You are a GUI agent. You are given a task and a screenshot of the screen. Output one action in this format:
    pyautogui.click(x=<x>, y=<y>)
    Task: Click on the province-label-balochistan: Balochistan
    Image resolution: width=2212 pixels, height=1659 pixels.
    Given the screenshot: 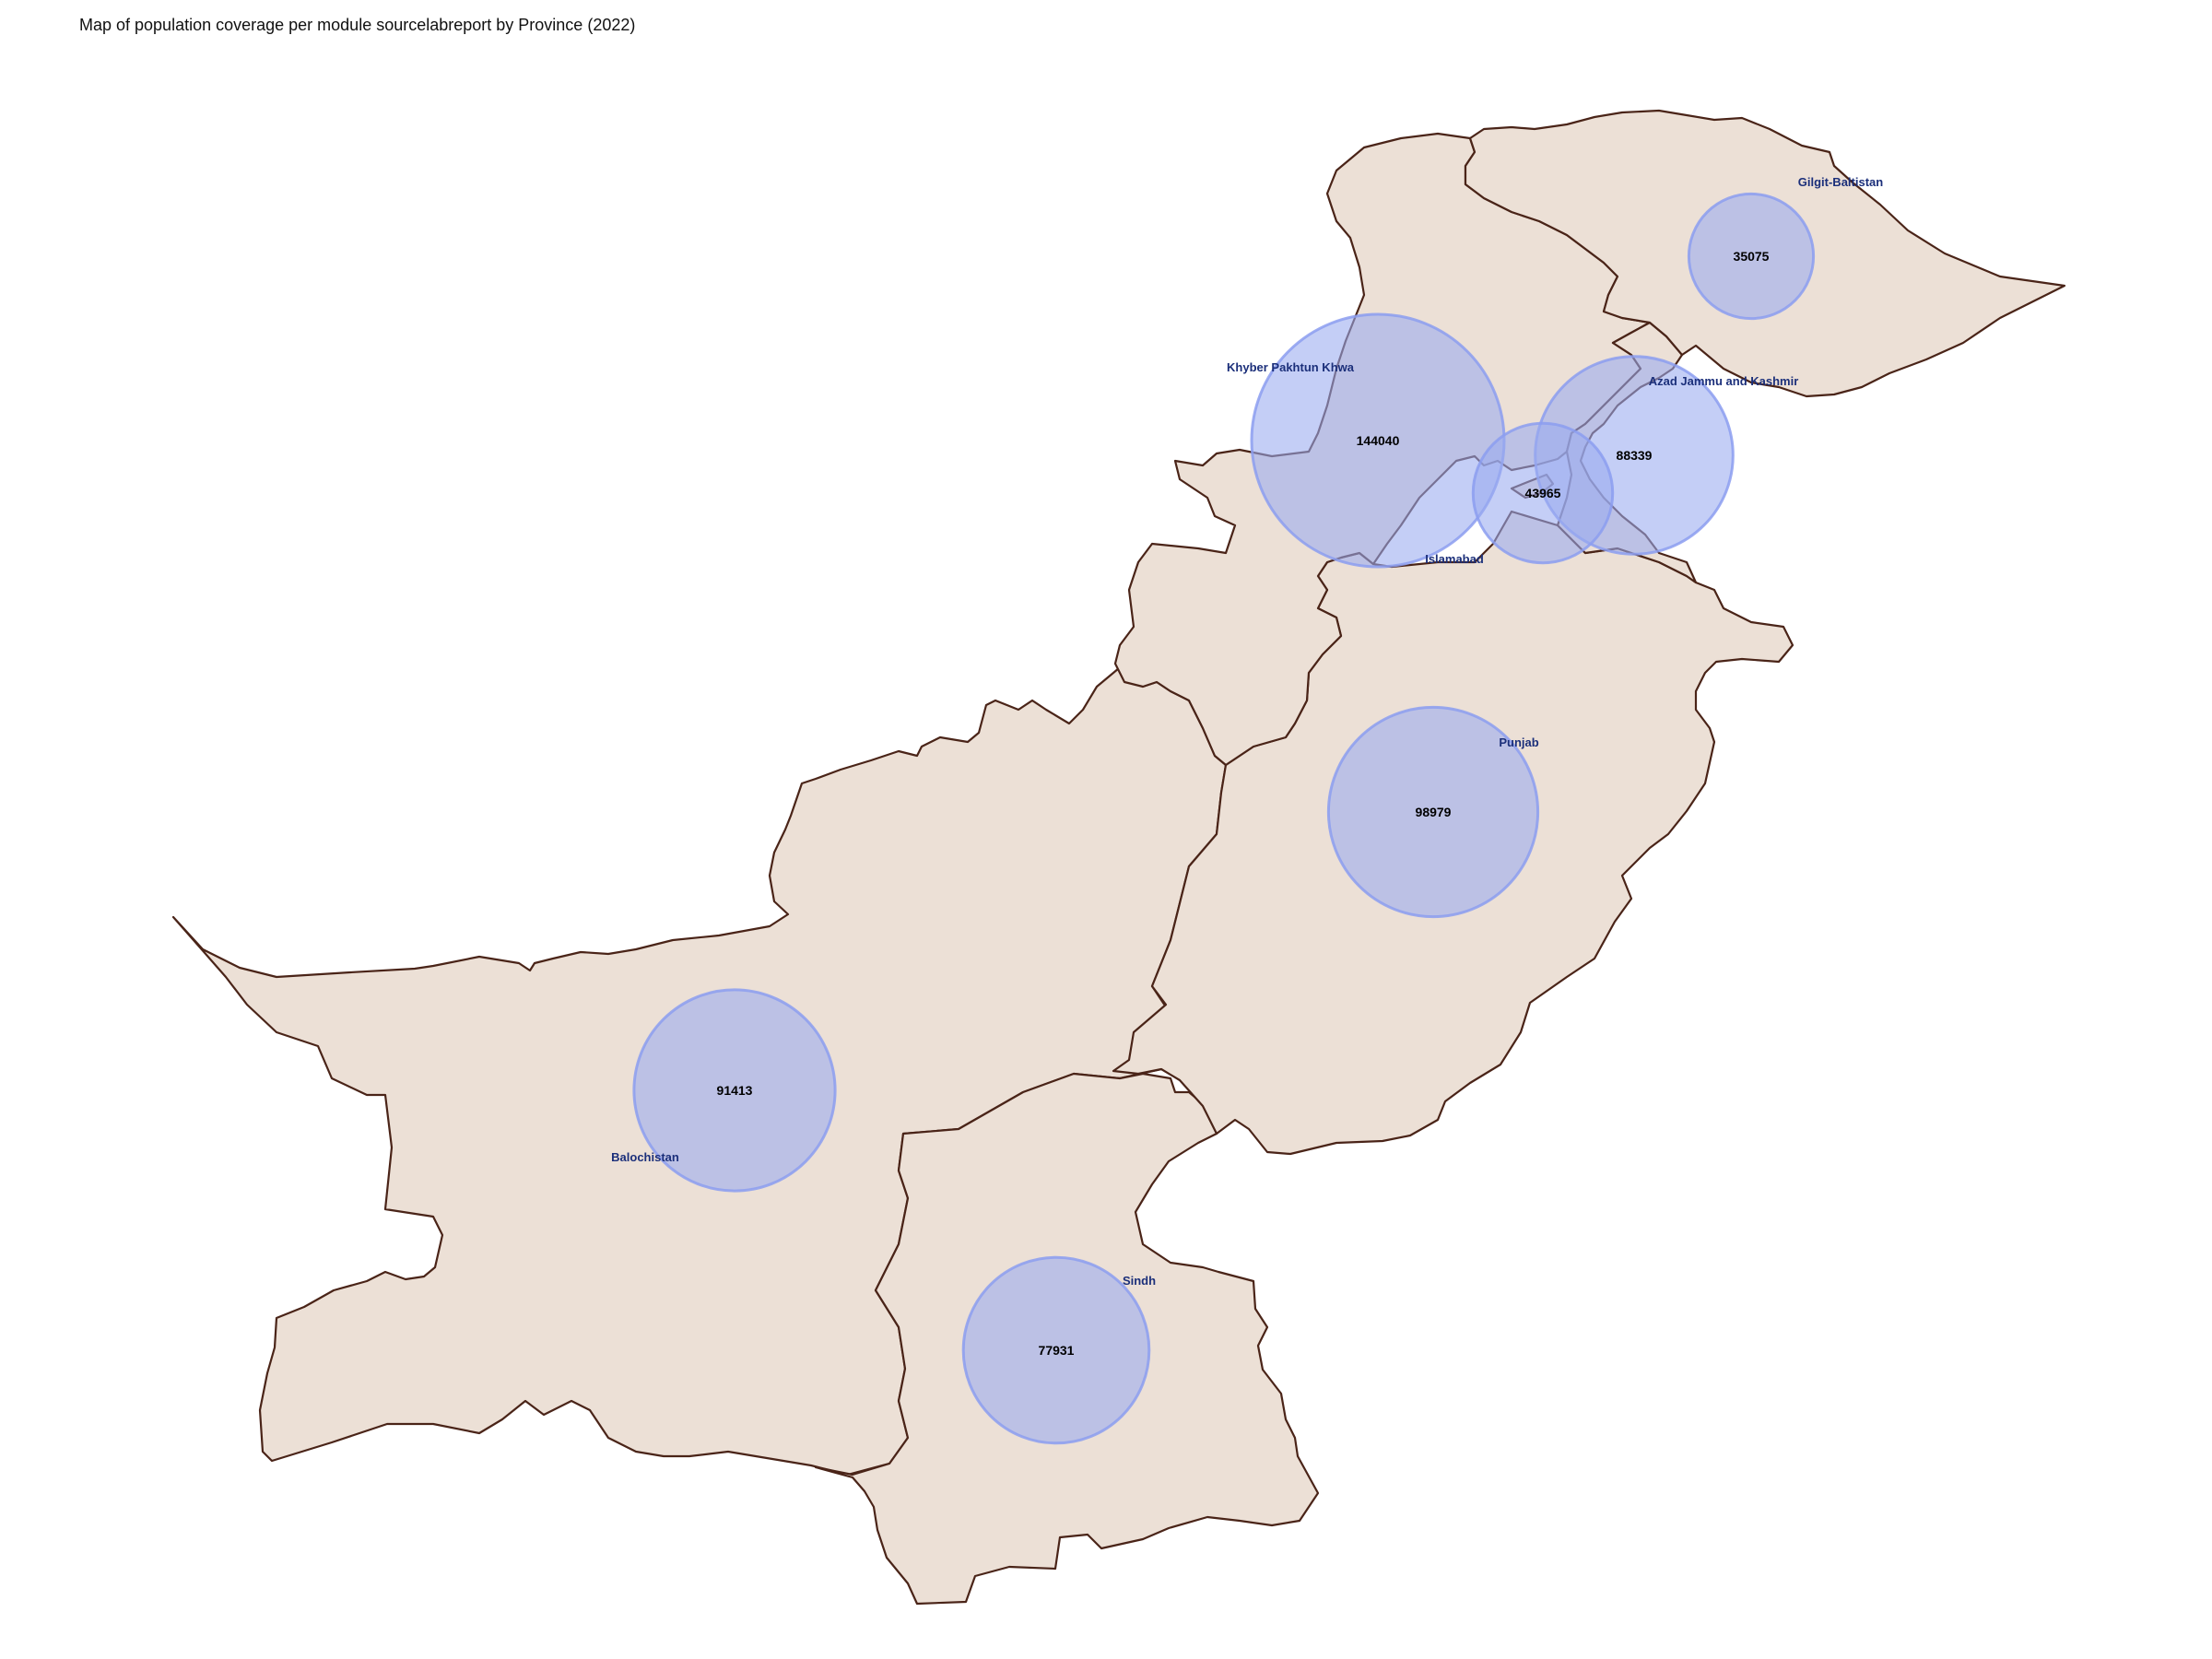 What is the action you would take?
    pyautogui.click(x=645, y=1157)
    